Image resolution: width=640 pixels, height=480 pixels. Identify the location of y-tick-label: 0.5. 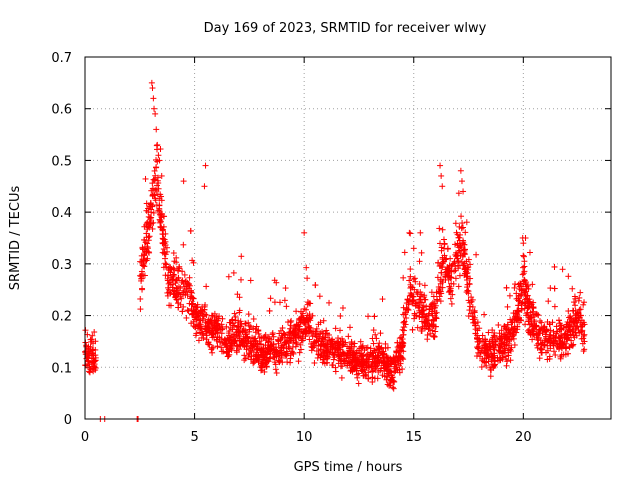
(61, 161).